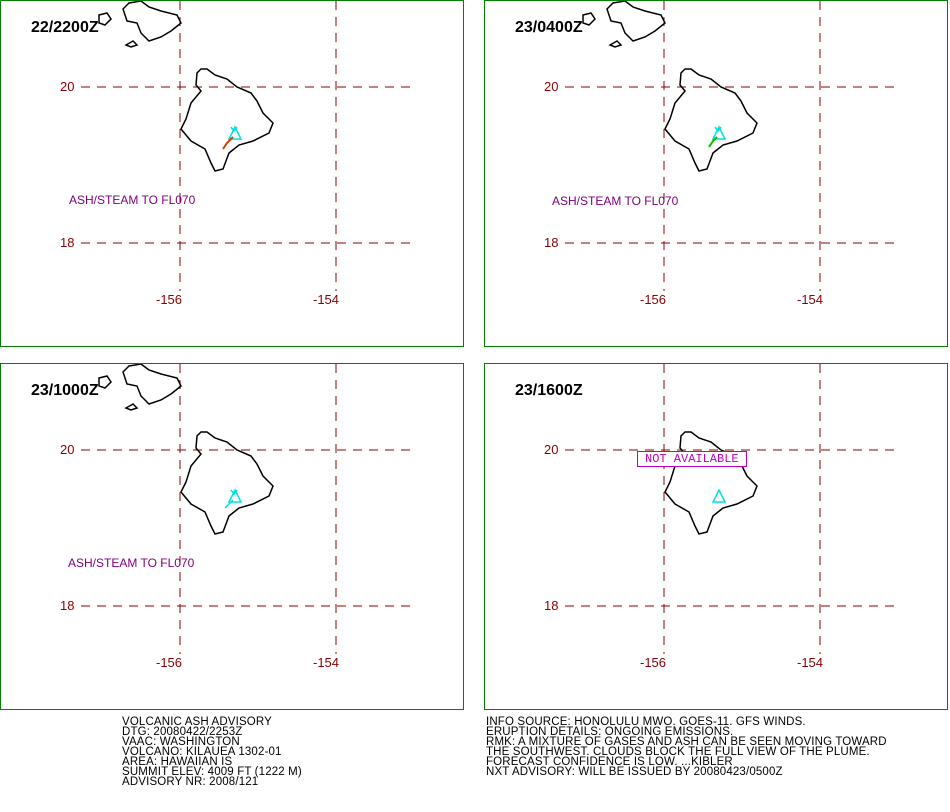 This screenshot has width=950, height=812. What do you see at coordinates (197, 722) in the screenshot?
I see `advisory-line: VOLCANIC ASH ADVISORY` at bounding box center [197, 722].